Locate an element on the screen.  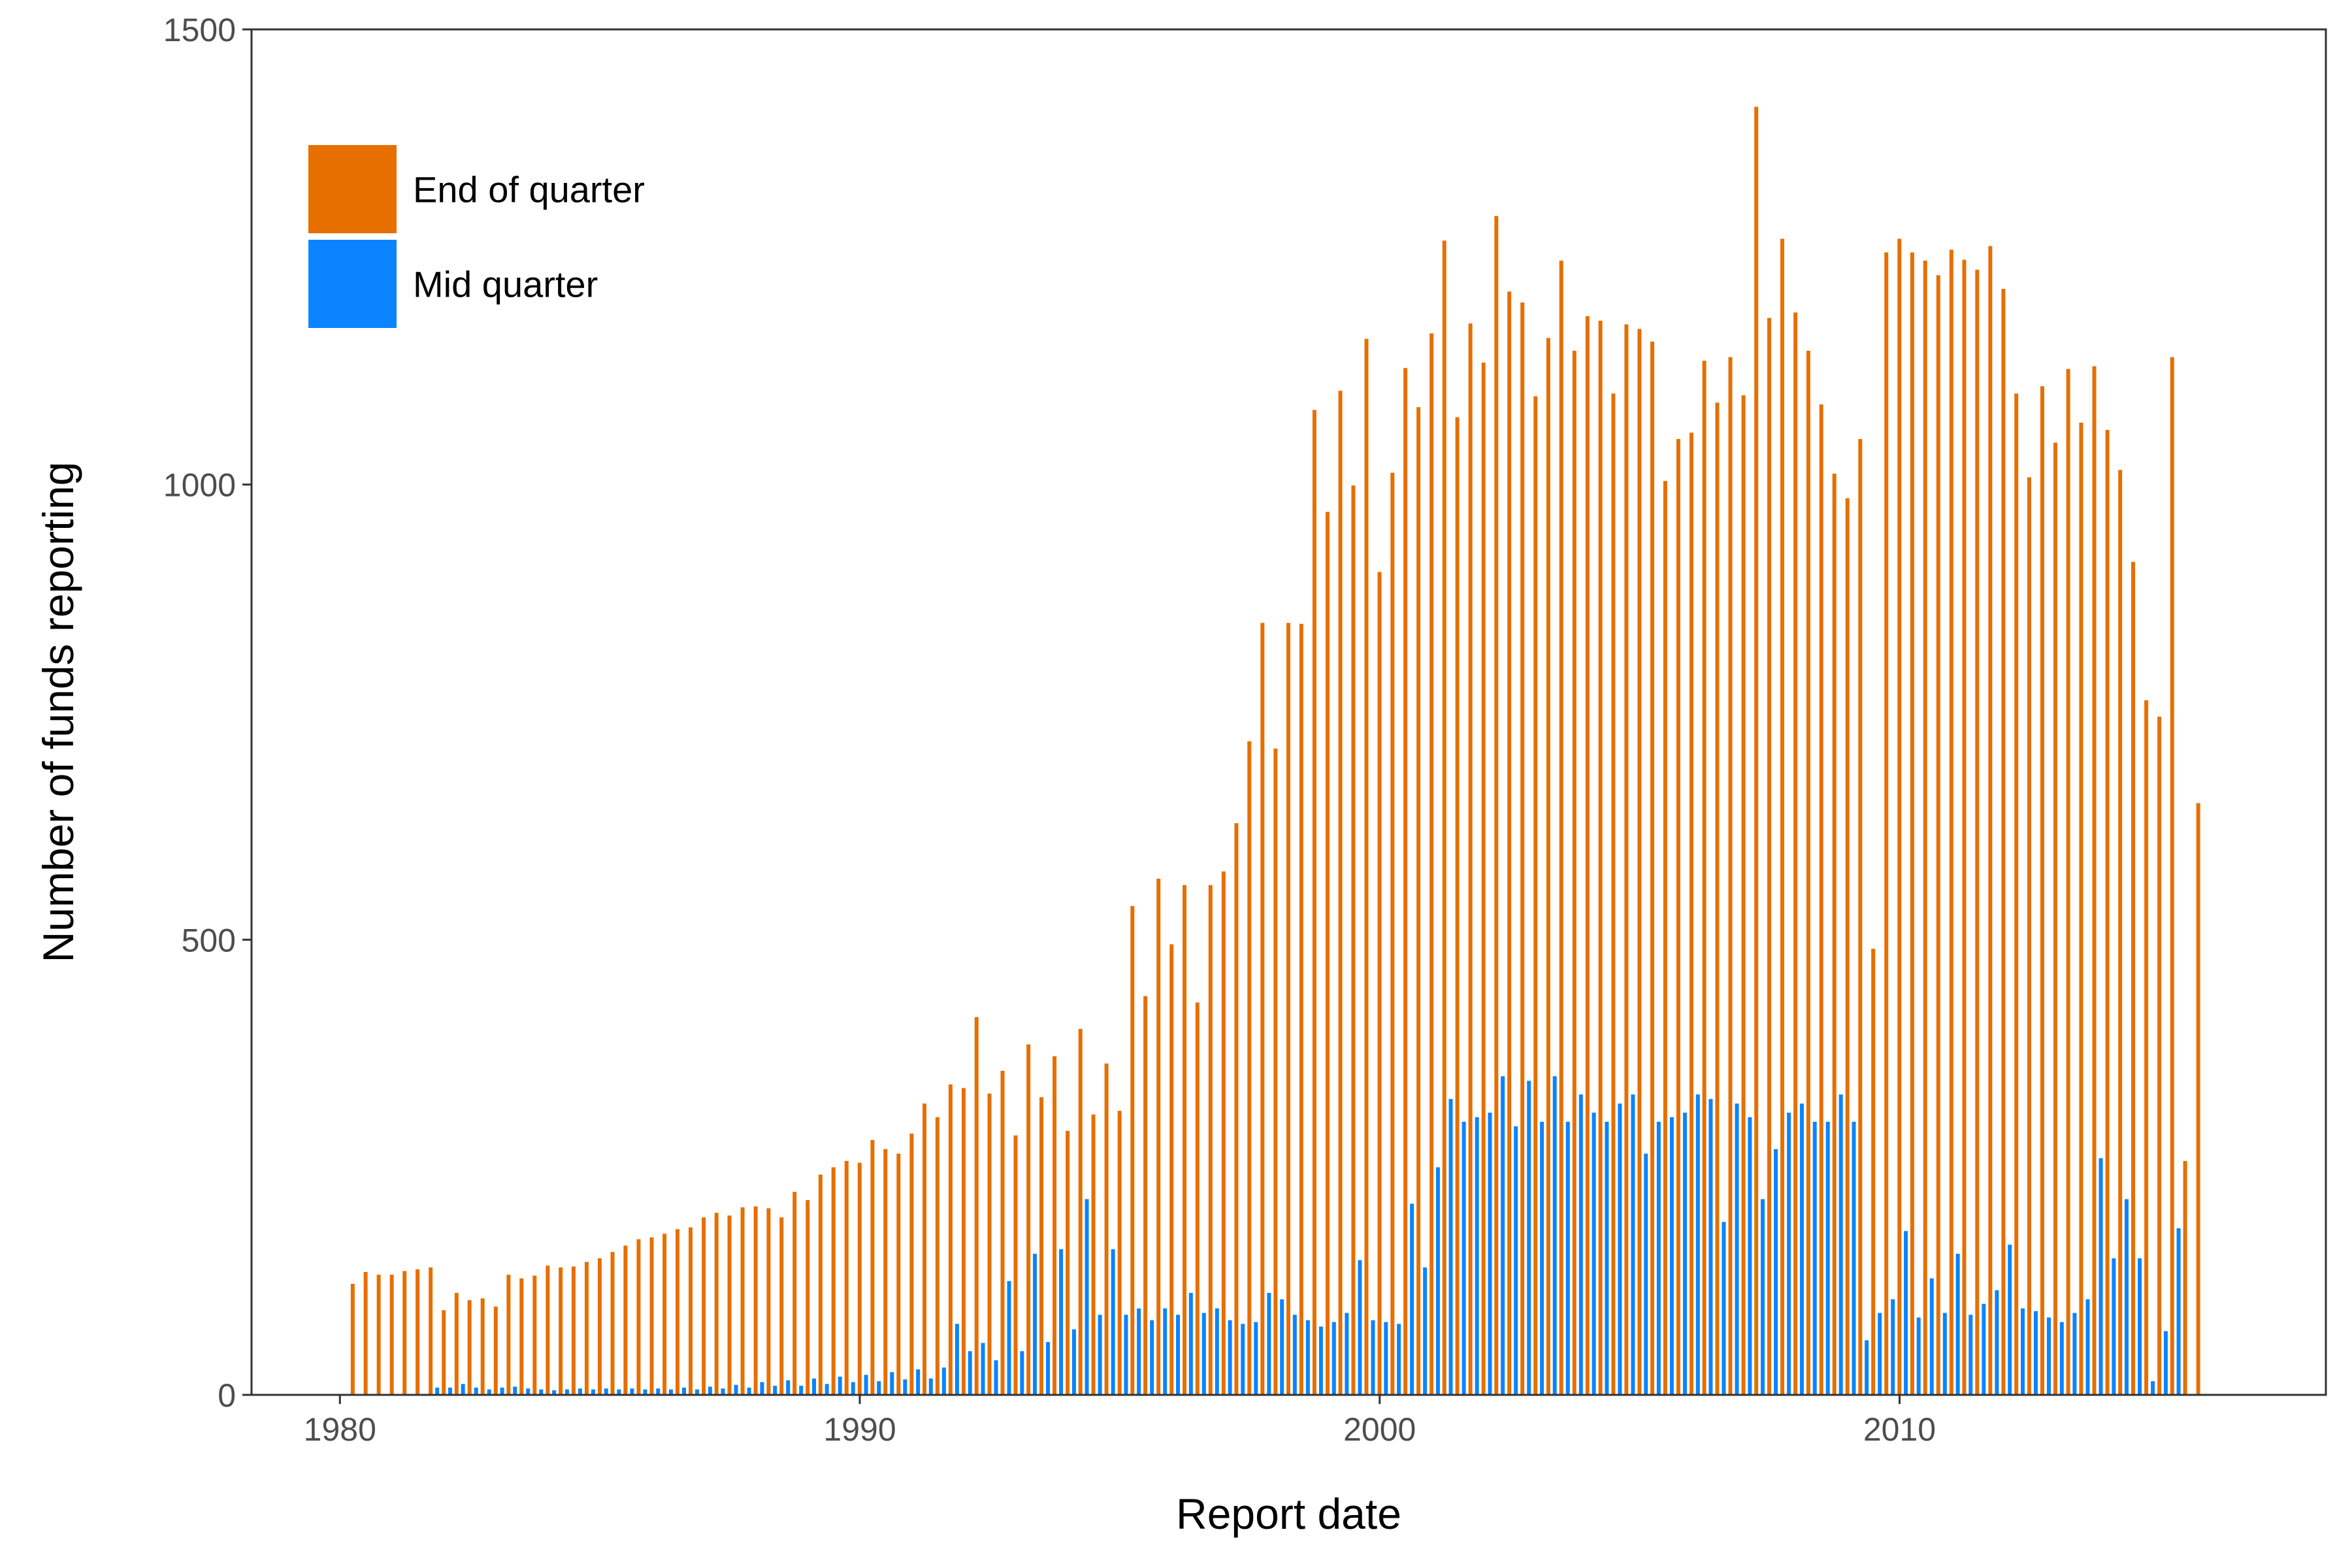
y-tick-label: 1000 is located at coordinates (199, 485).